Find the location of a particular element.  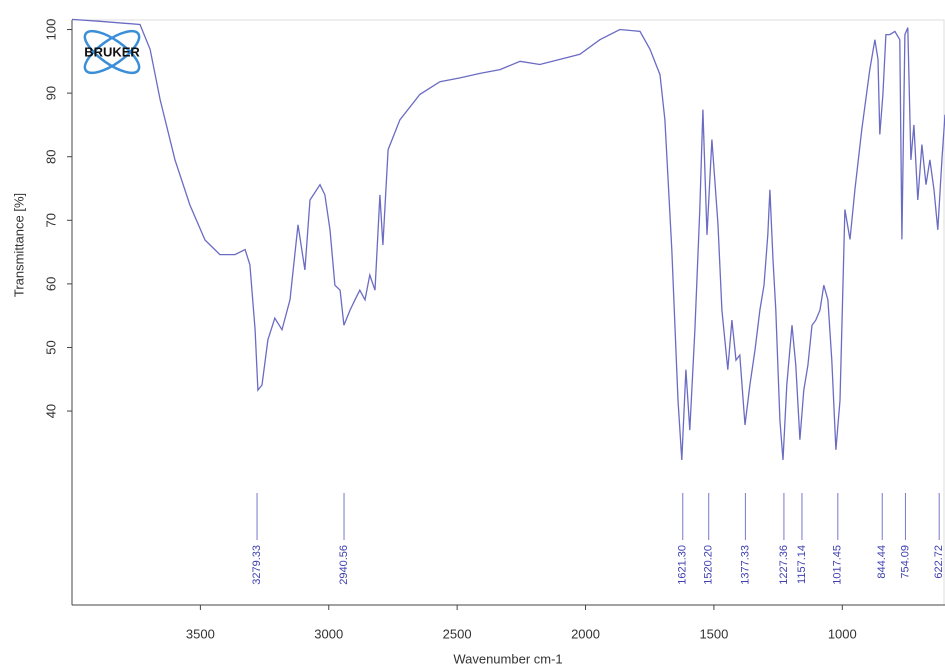

x-tick-label: 2000 is located at coordinates (585, 633).